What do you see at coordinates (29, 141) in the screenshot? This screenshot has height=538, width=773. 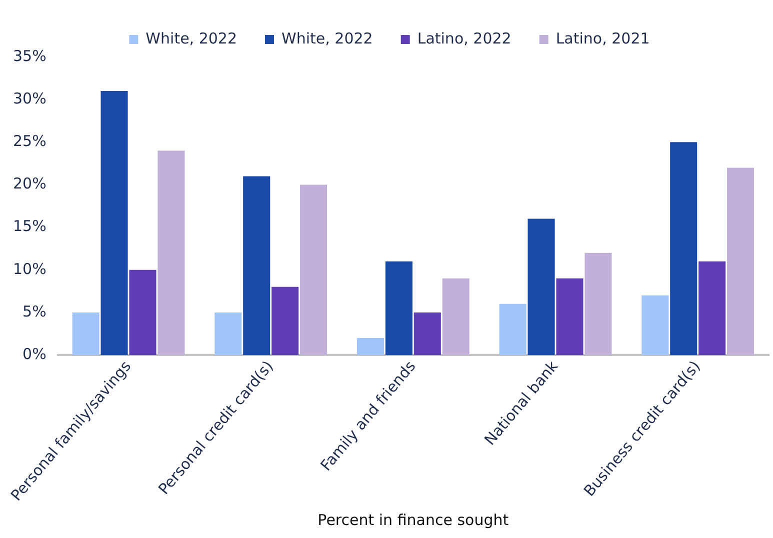 I see `y-tick-label: 25%` at bounding box center [29, 141].